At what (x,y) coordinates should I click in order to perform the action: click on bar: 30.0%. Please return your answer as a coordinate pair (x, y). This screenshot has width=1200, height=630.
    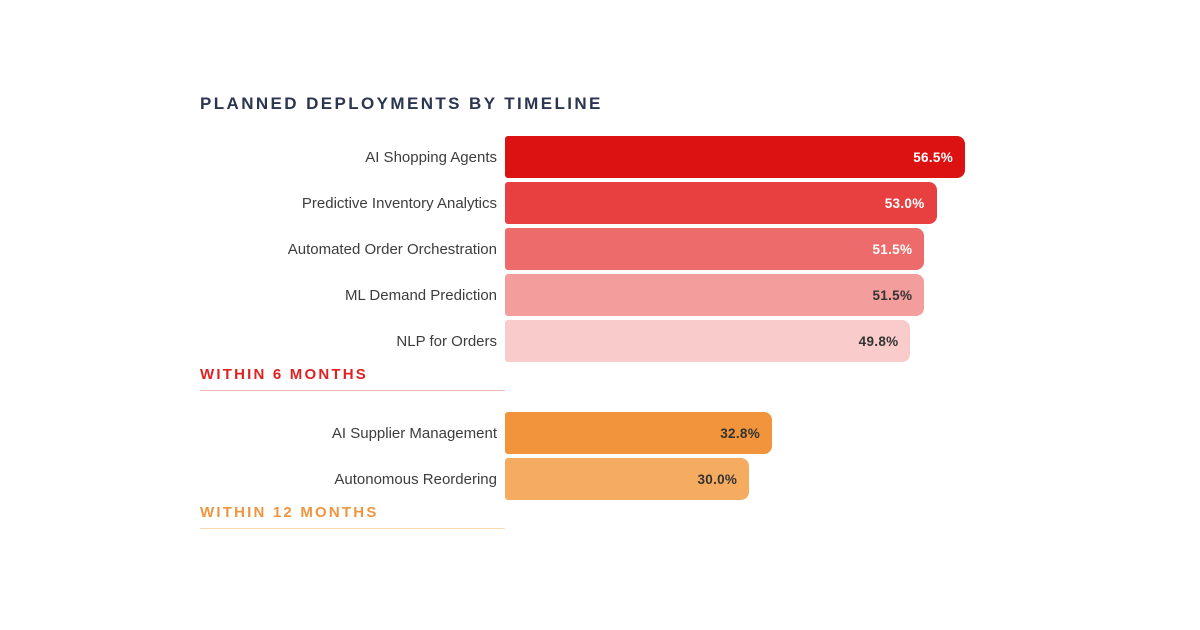
    Looking at the image, I should click on (627, 479).